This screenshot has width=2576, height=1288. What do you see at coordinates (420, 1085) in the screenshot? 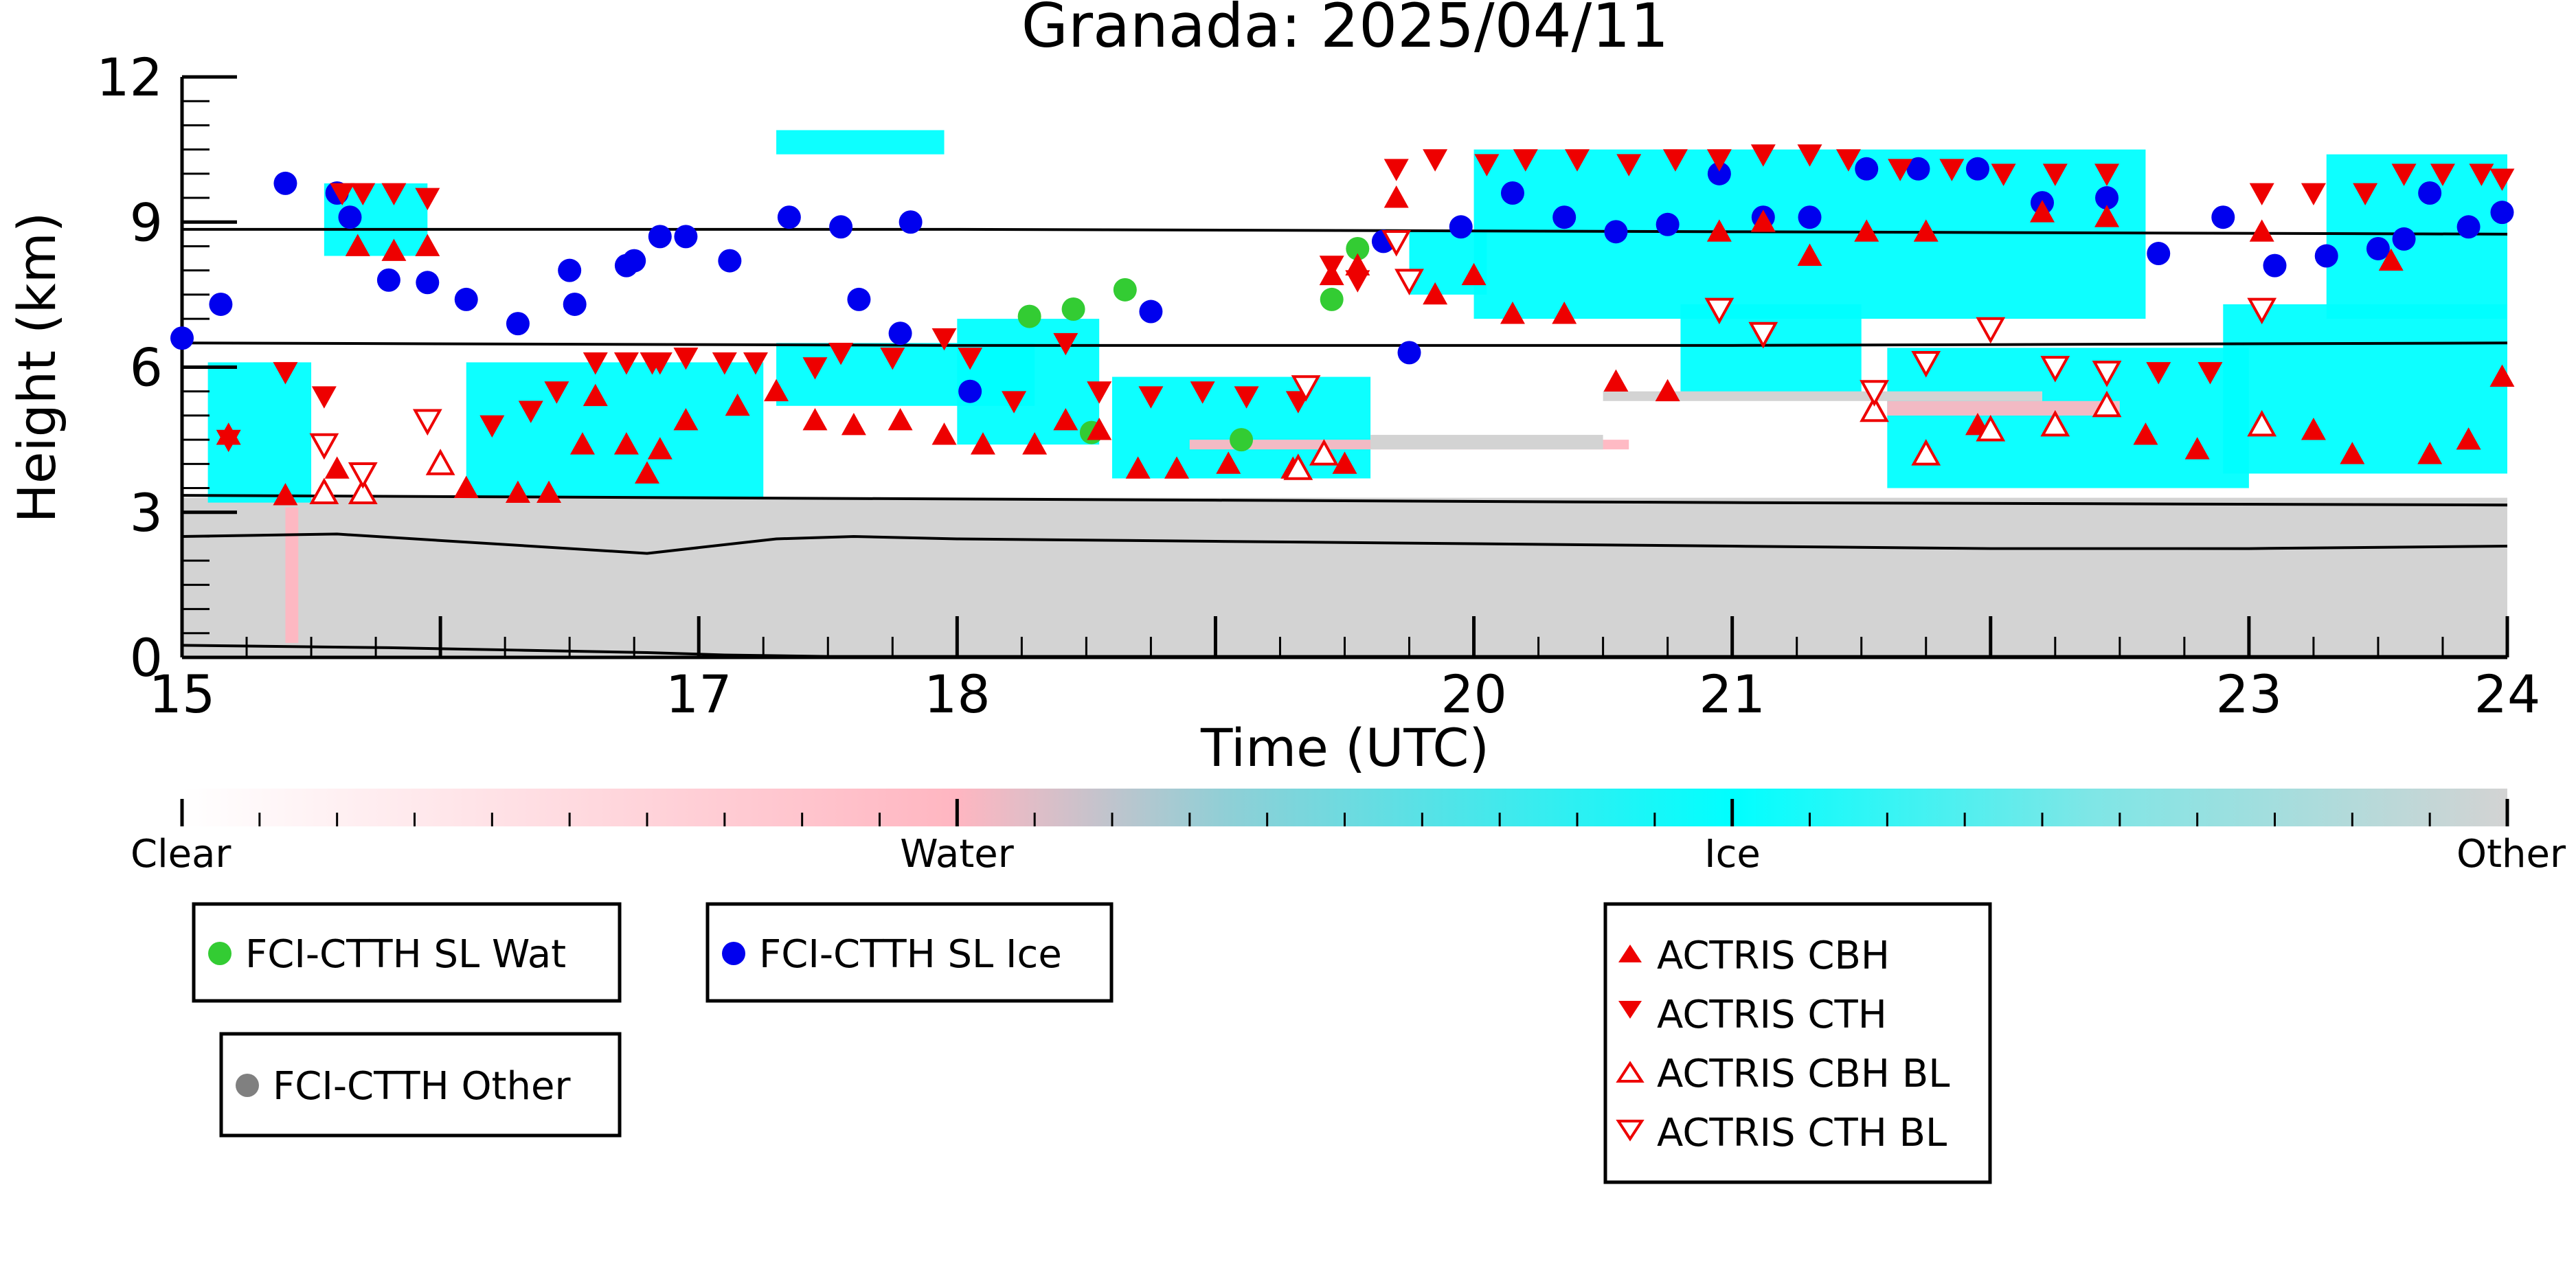
I see `legend-box-other: FCI-CTTH Other` at bounding box center [420, 1085].